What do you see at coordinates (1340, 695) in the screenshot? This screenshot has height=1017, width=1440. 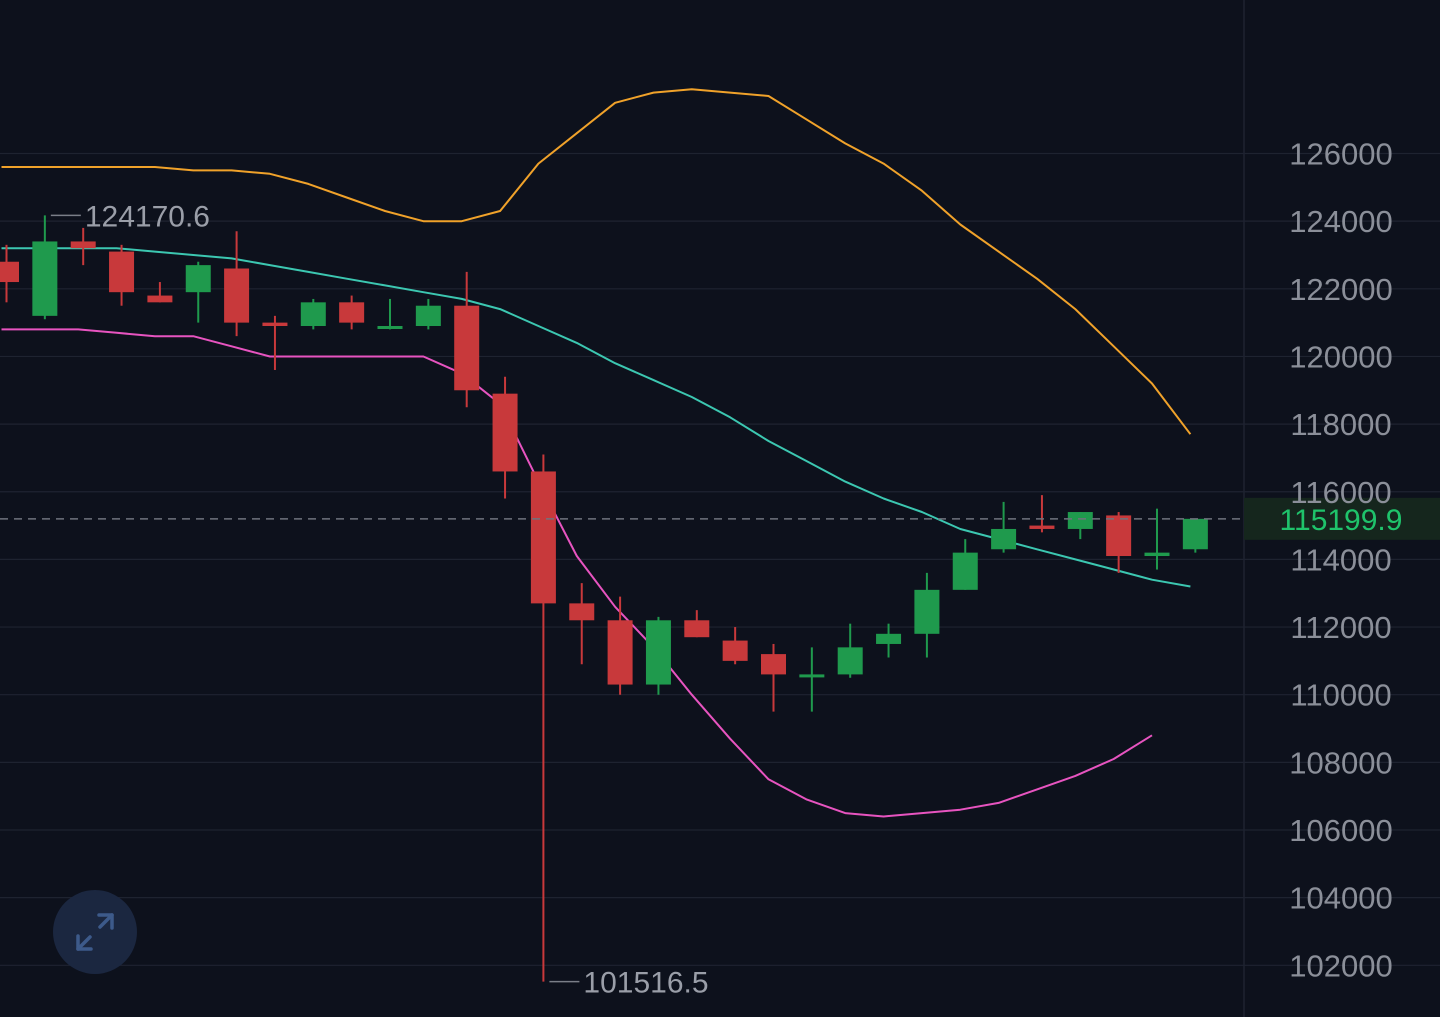 I see `y-tick-label: 110000` at bounding box center [1340, 695].